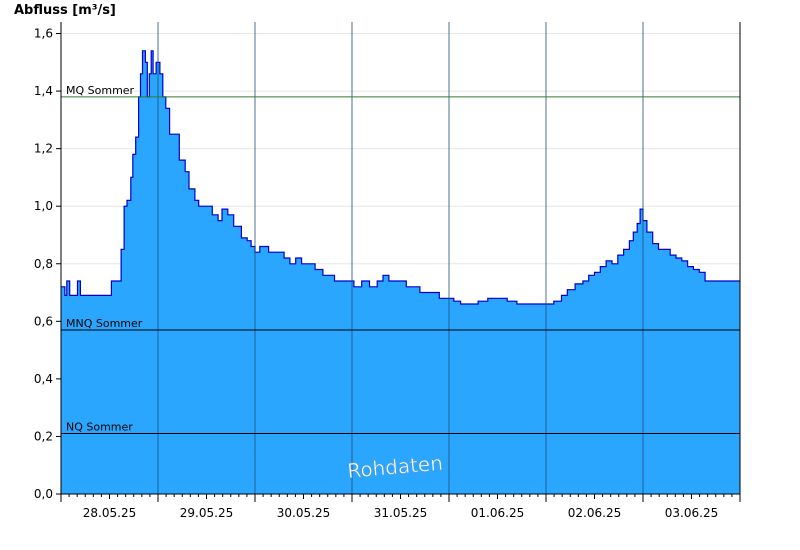 The image size is (800, 550). What do you see at coordinates (206, 513) in the screenshot?
I see `x-tick-label-1: 29.05.25` at bounding box center [206, 513].